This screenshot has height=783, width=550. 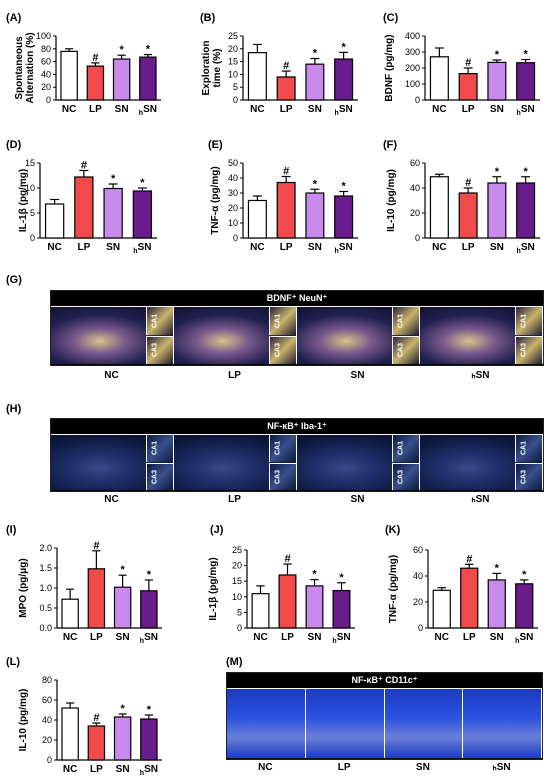 What do you see at coordinates (297, 427) in the screenshot?
I see `micrograph-h-title: NF-κB⁺ Iba-1⁺` at bounding box center [297, 427].